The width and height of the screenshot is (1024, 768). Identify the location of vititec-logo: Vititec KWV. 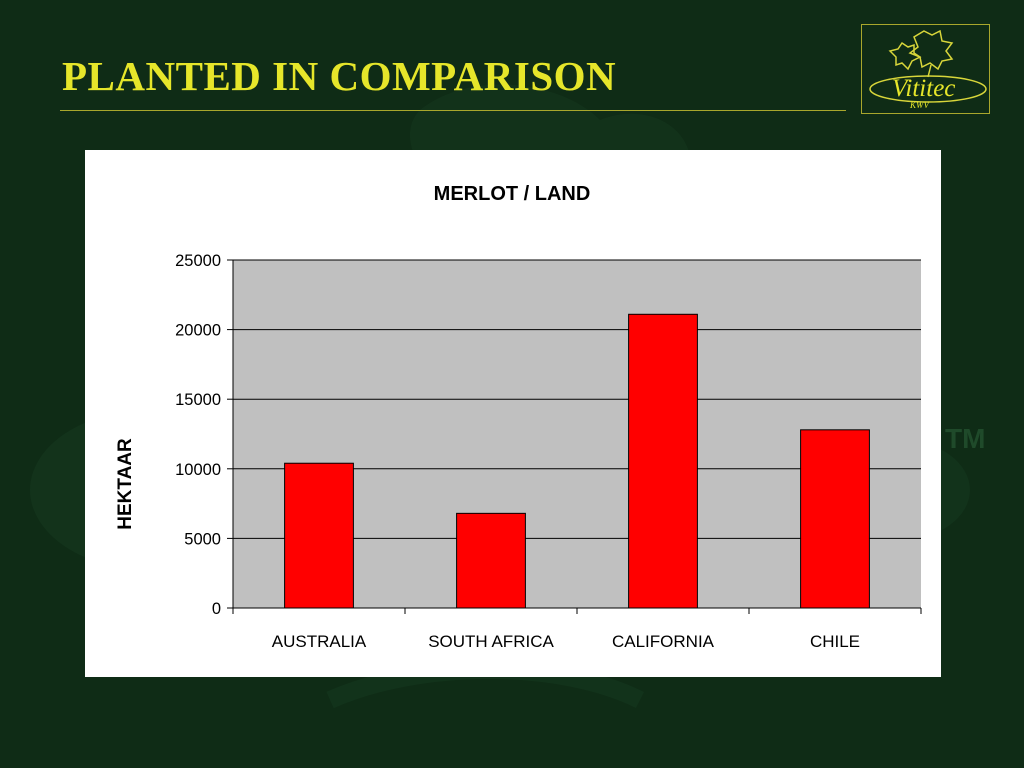
(925, 69).